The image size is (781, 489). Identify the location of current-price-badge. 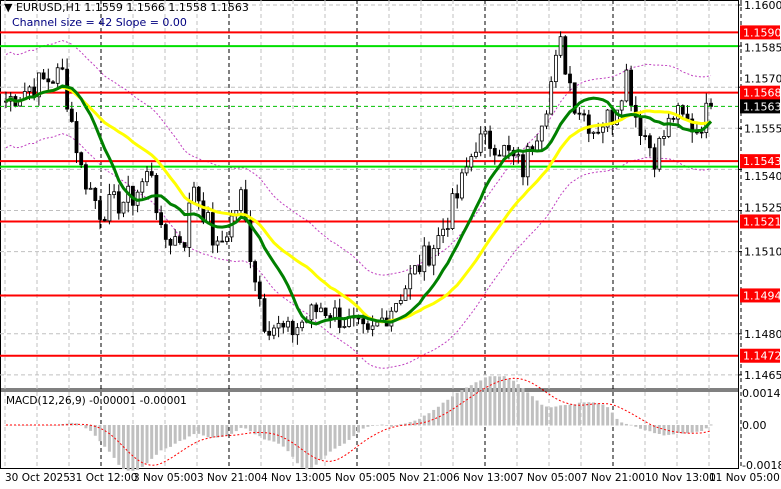
(760, 106).